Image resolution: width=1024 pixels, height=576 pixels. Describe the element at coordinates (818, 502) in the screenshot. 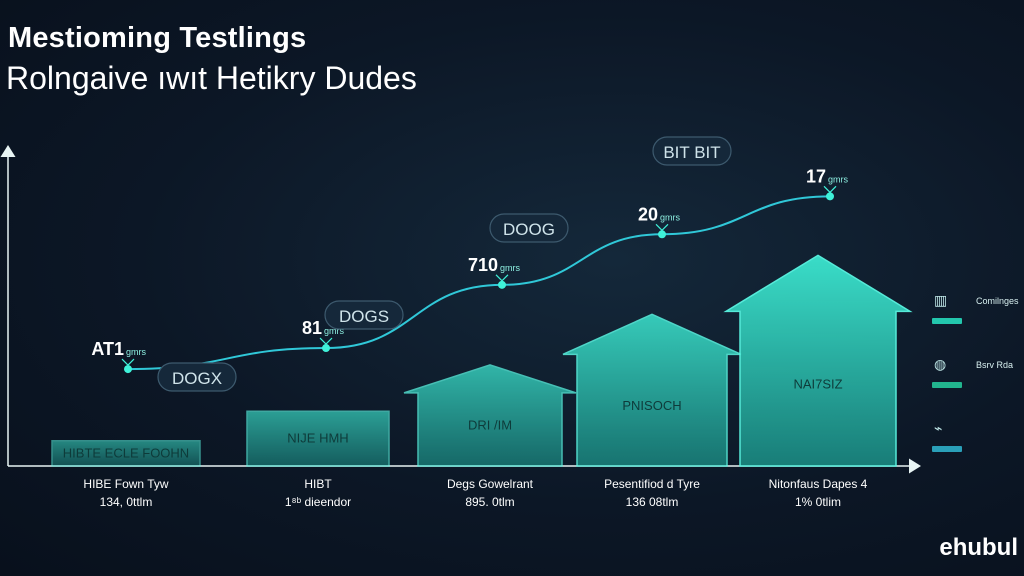

I see `x-tick-sublabel: 1% 0tlim` at that location.